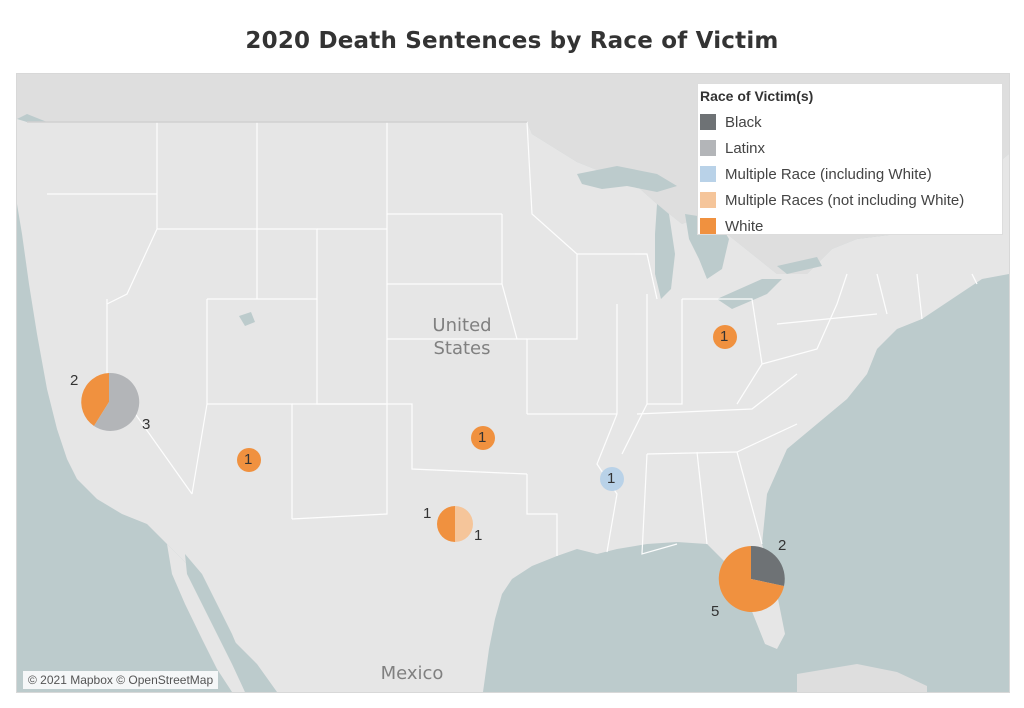 This screenshot has height=708, width=1024. Describe the element at coordinates (462, 337) in the screenshot. I see `us-country-label: United States` at that location.